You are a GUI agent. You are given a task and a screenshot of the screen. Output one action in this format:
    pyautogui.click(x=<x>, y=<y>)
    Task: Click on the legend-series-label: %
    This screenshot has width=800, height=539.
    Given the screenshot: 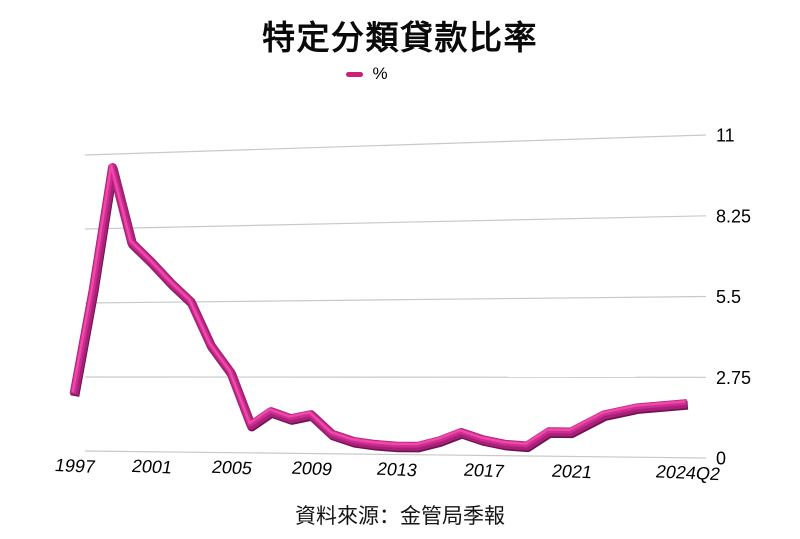 What is the action you would take?
    pyautogui.click(x=380, y=73)
    